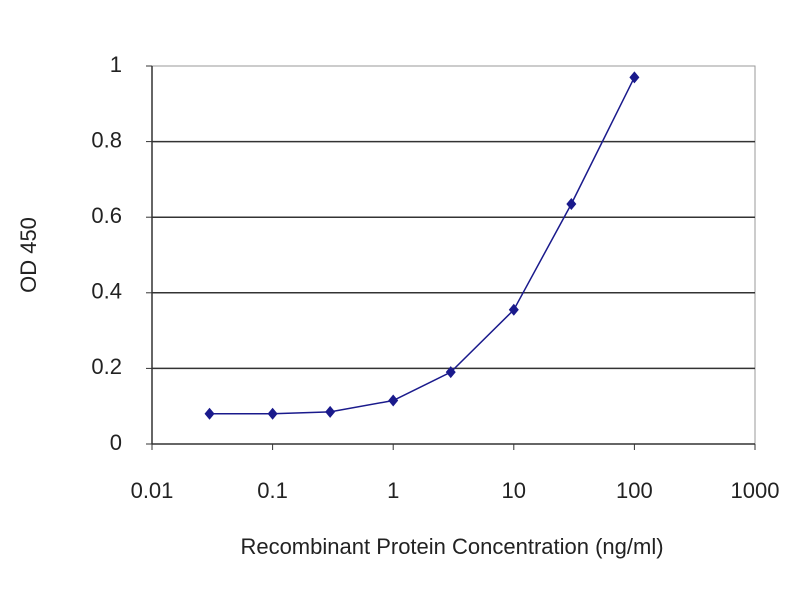 This screenshot has height=600, width=800. Describe the element at coordinates (28, 255) in the screenshot. I see `y-axis-label: OD 450` at that location.